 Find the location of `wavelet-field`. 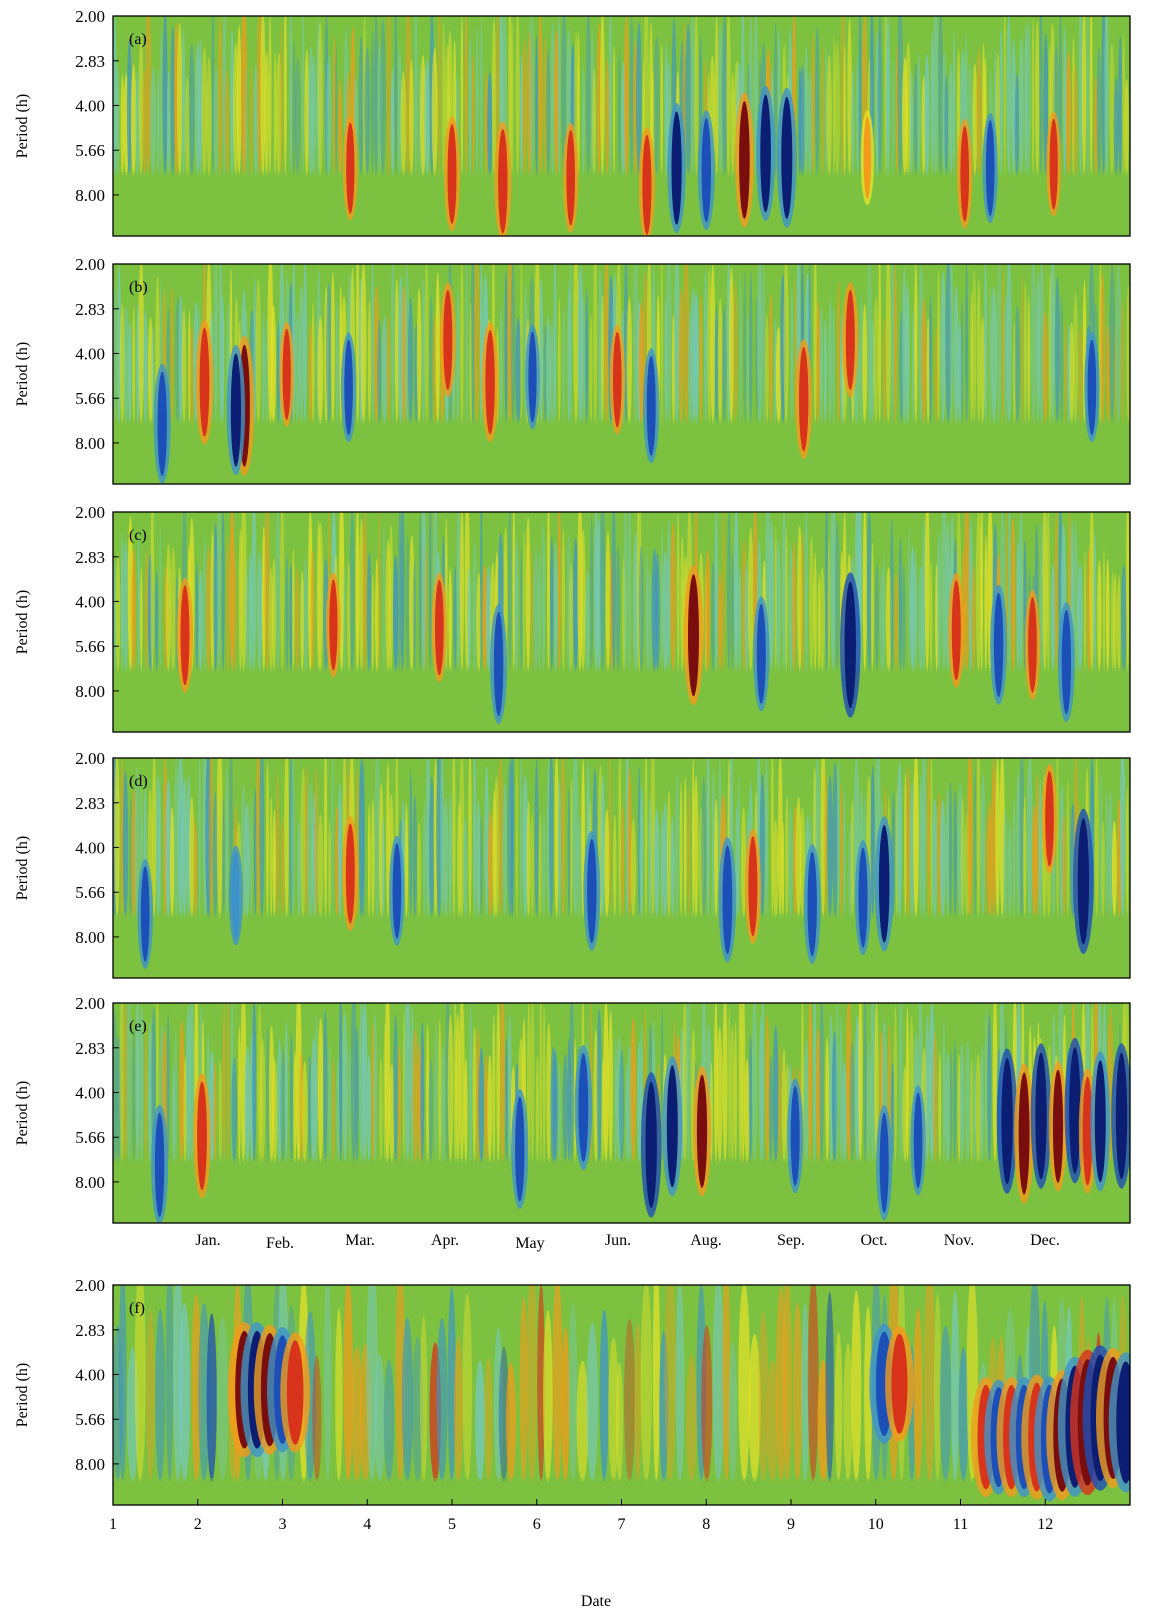

wavelet-field is located at coordinates (621, 863).